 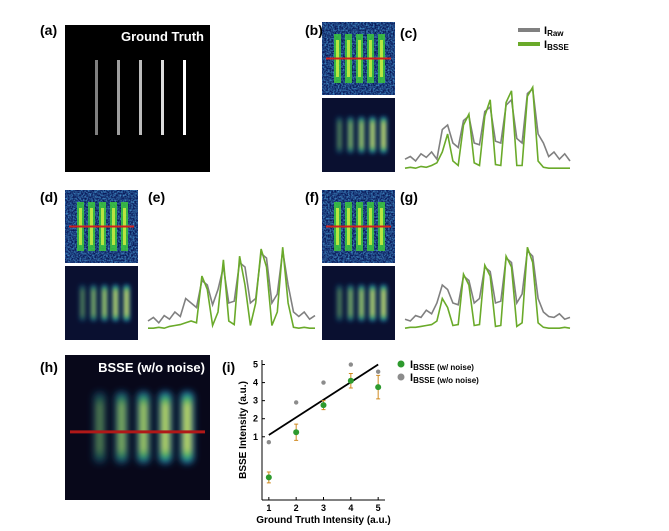 I want to click on y-tick-label: 3, so click(x=255, y=401).